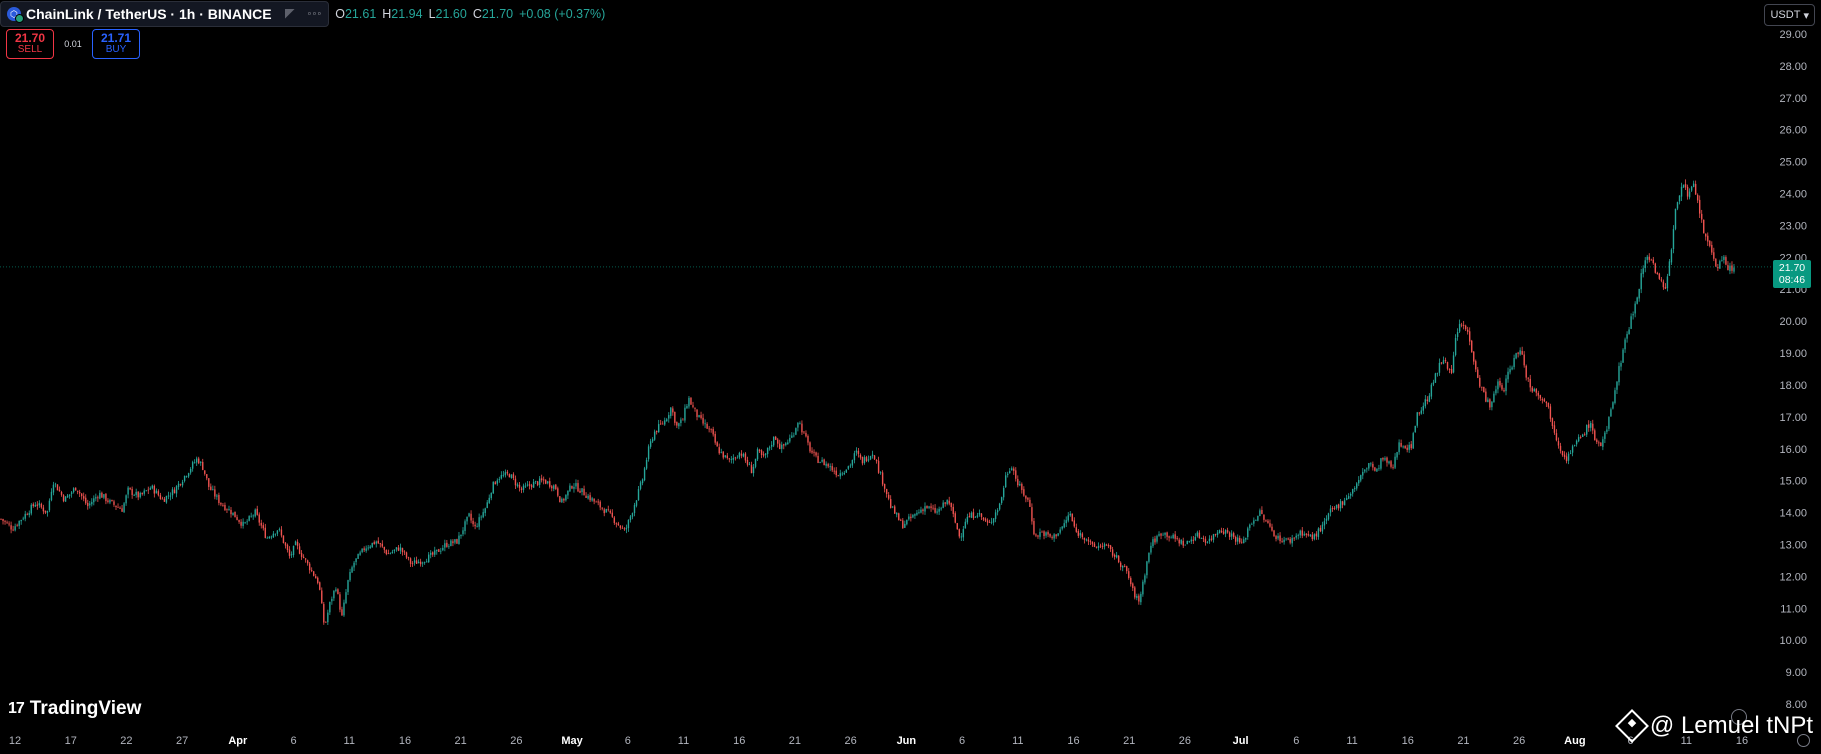 This screenshot has width=1821, height=754. Describe the element at coordinates (1739, 717) in the screenshot. I see `replay-icon` at that location.